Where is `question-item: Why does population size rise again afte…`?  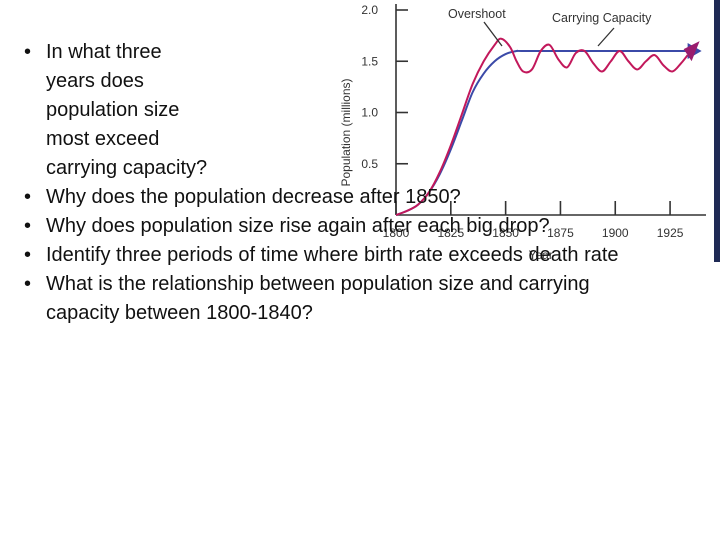 question-item: Why does population size rise again afte… is located at coordinates (344, 226).